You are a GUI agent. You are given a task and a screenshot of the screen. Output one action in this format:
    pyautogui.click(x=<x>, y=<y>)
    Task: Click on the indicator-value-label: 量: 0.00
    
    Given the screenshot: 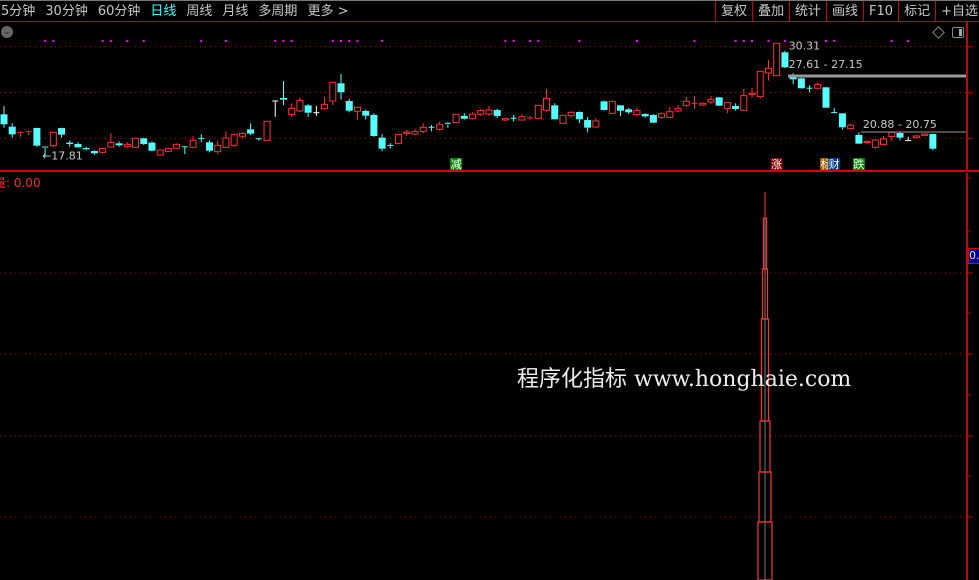 What is the action you would take?
    pyautogui.click(x=20, y=183)
    